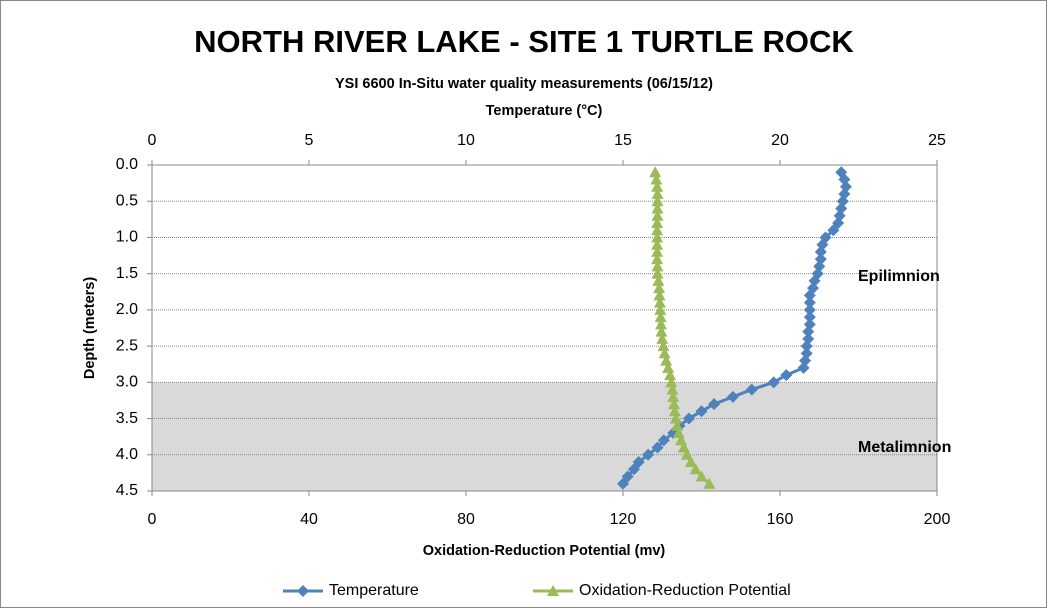 Image resolution: width=1048 pixels, height=609 pixels. Describe the element at coordinates (90, 328) in the screenshot. I see `y-axis-label: Depth (meters)` at that location.